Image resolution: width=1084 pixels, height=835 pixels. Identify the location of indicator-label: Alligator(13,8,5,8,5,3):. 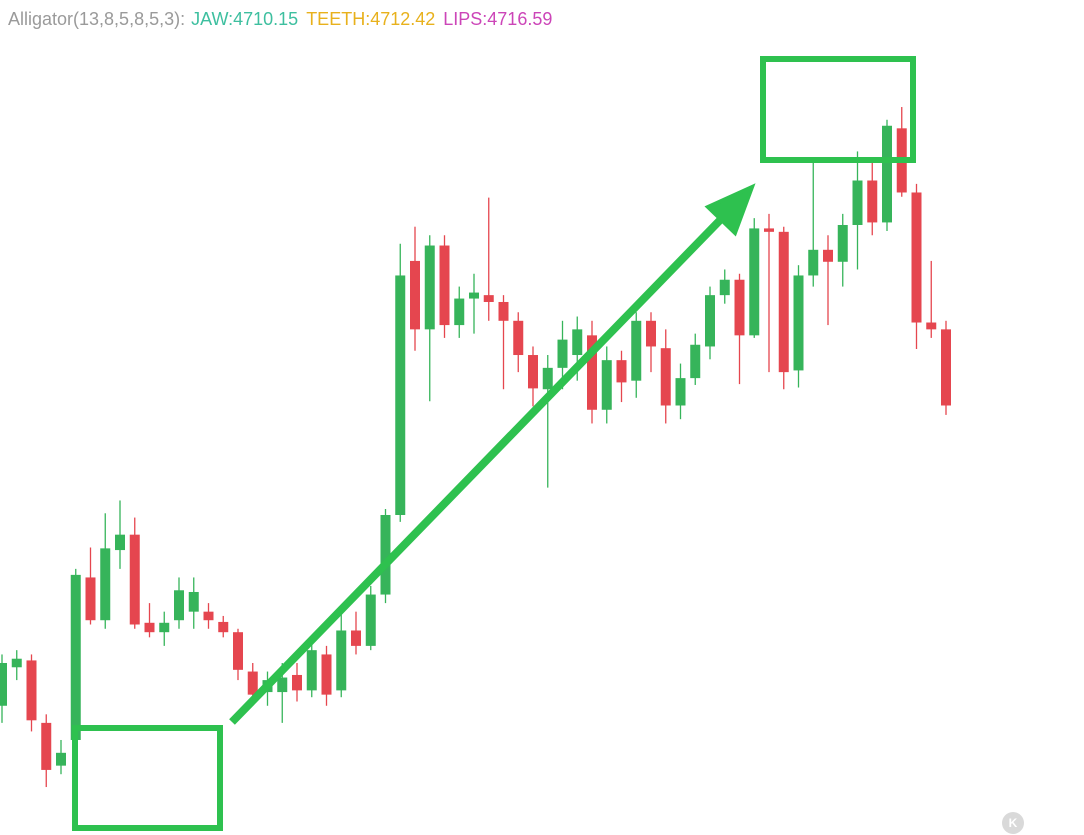
(96, 19).